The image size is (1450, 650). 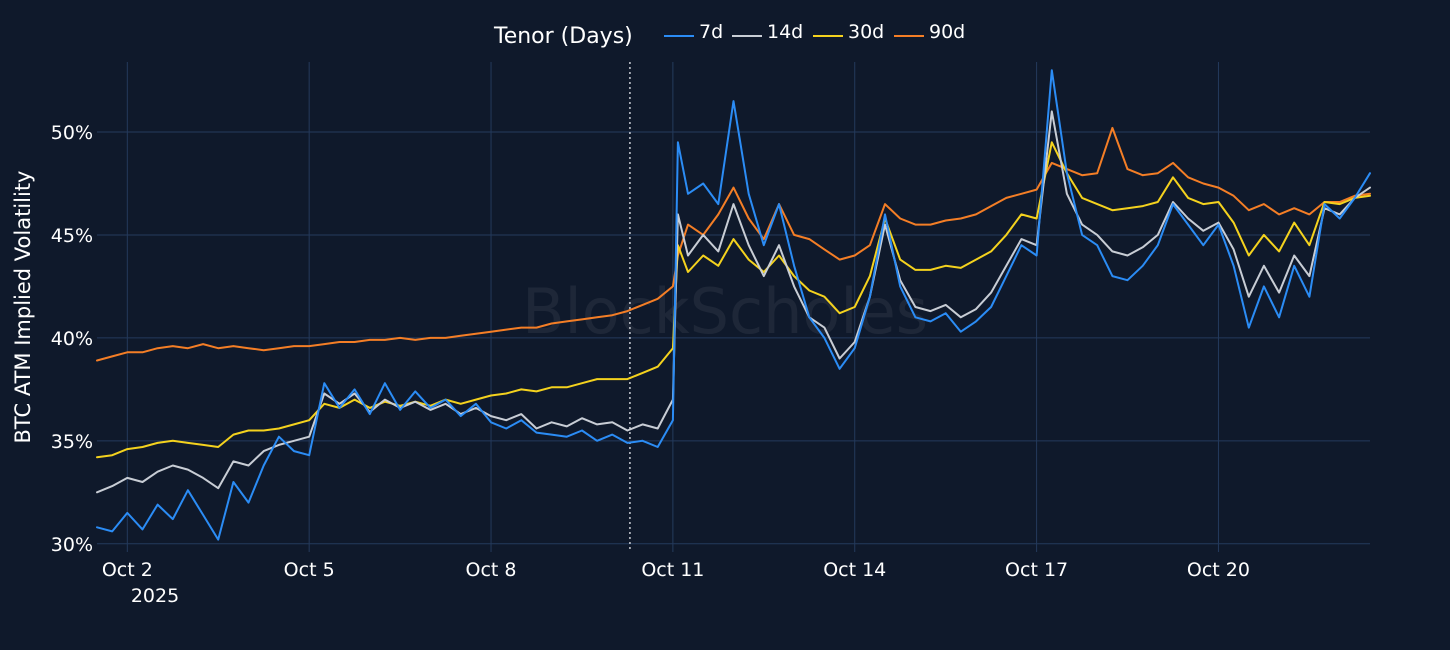 I want to click on legend-title: Tenor (Days), so click(x=563, y=36).